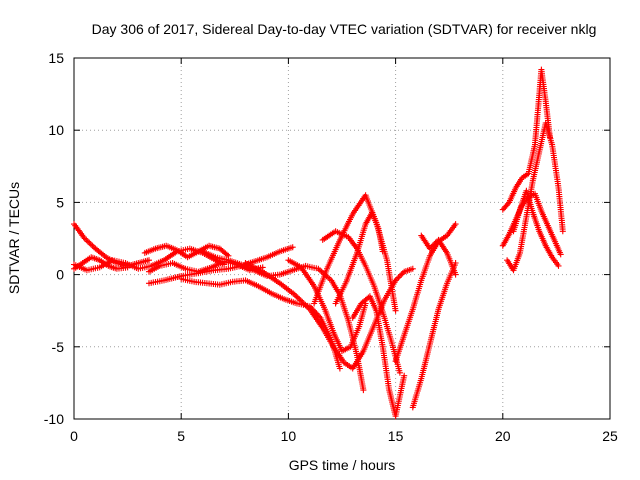 This screenshot has width=640, height=480. What do you see at coordinates (289, 436) in the screenshot?
I see `x-tick-label: 10` at bounding box center [289, 436].